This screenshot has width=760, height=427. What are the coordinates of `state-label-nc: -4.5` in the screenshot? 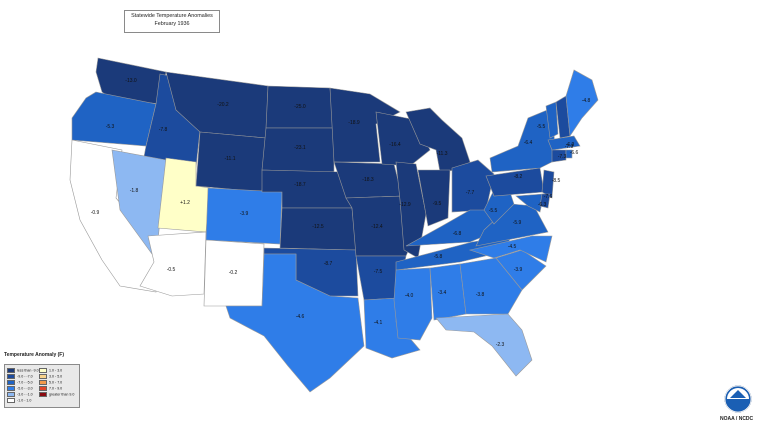 It's located at (512, 247).